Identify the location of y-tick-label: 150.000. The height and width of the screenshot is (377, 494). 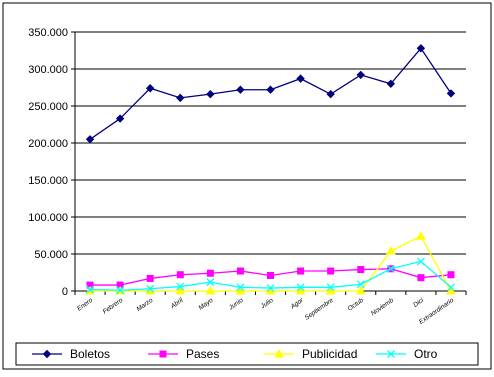
(48, 181).